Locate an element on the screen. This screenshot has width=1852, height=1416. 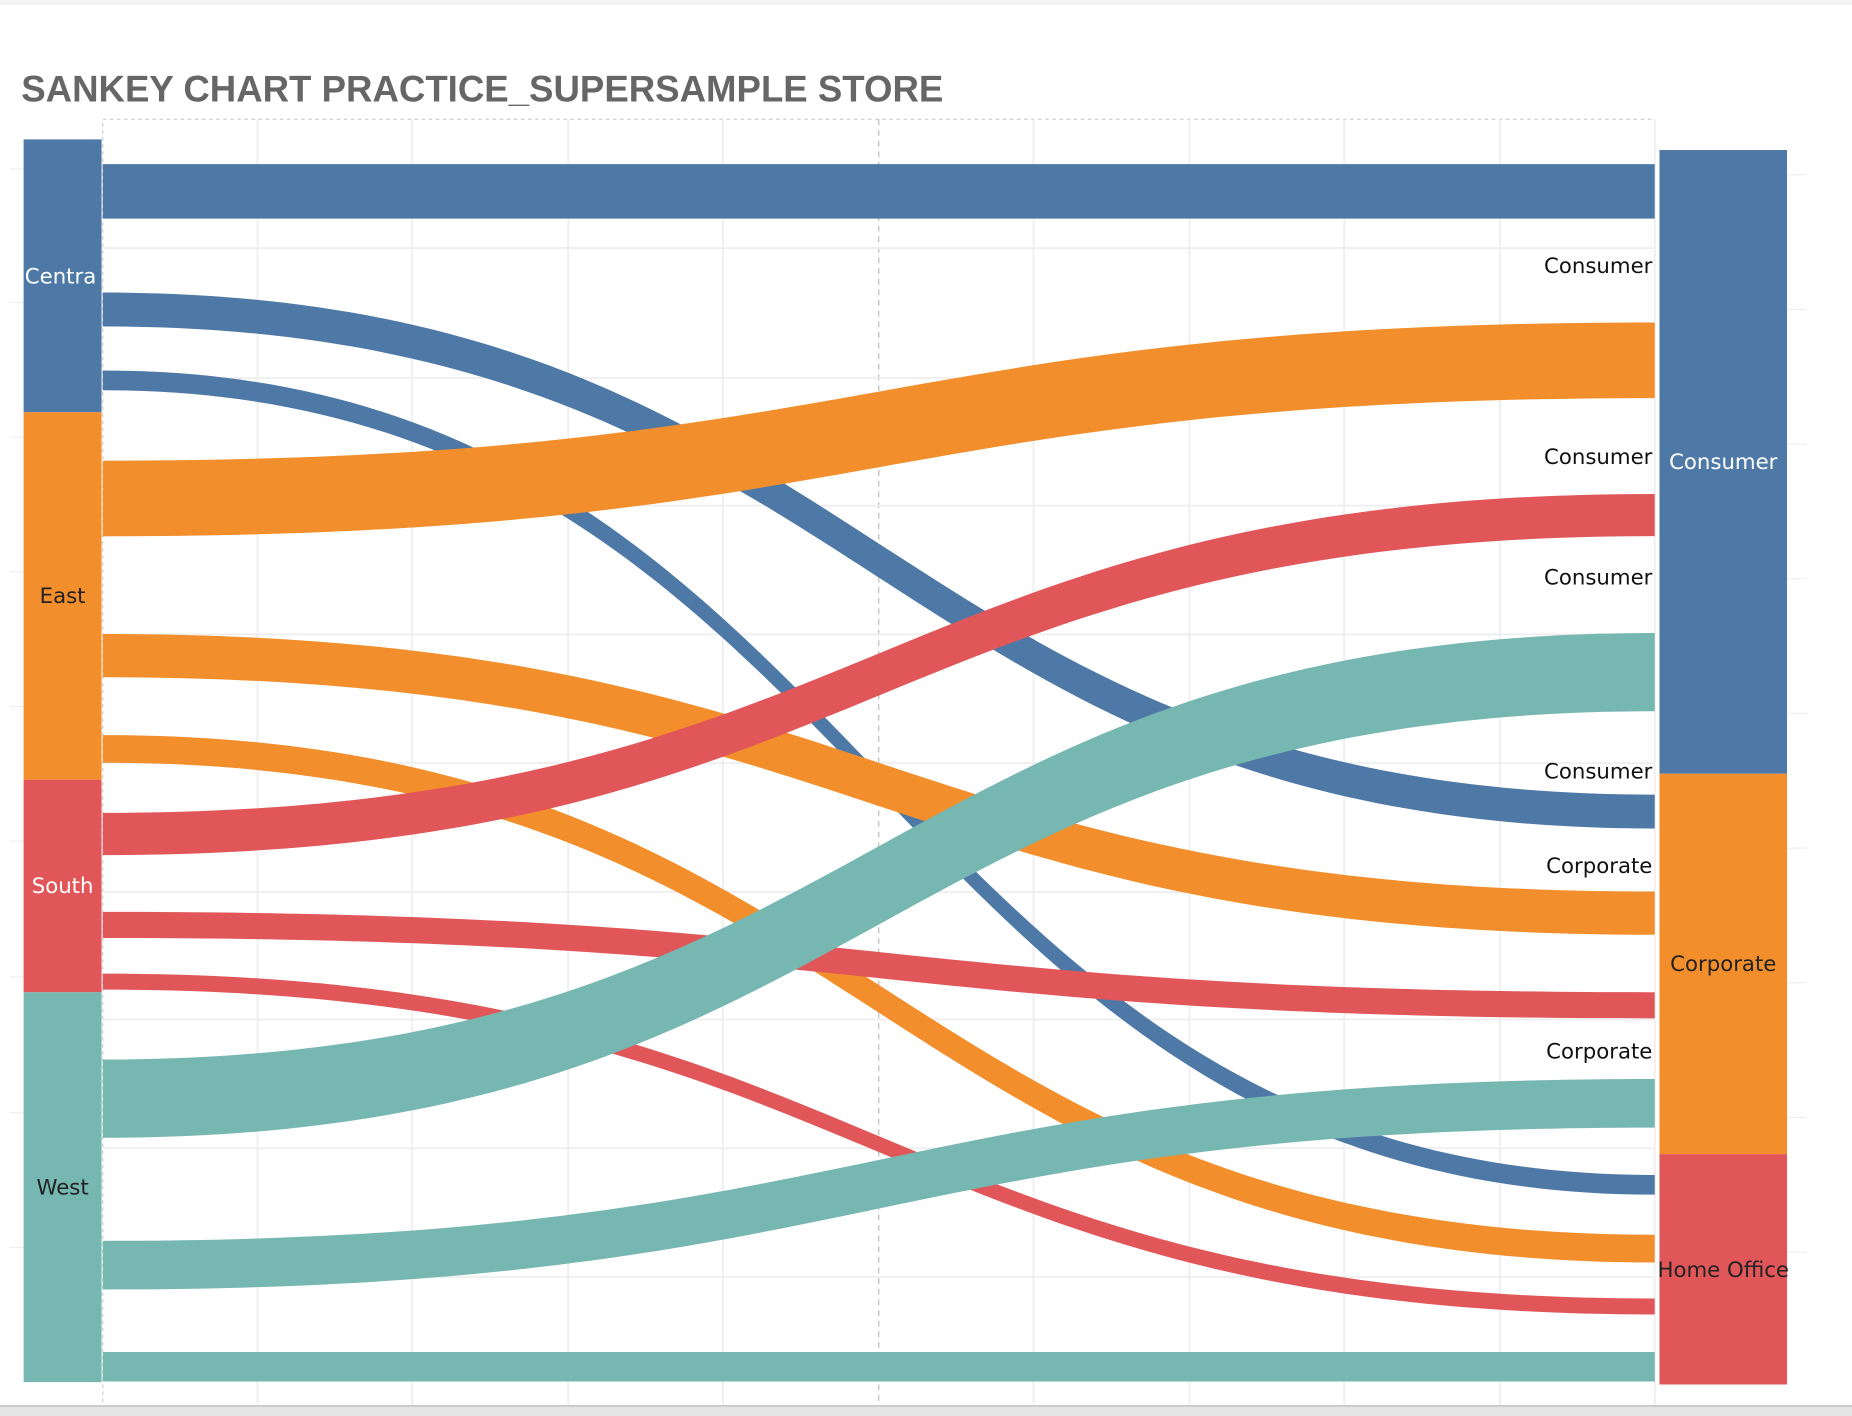
source-node-west is located at coordinates (62, 1187).